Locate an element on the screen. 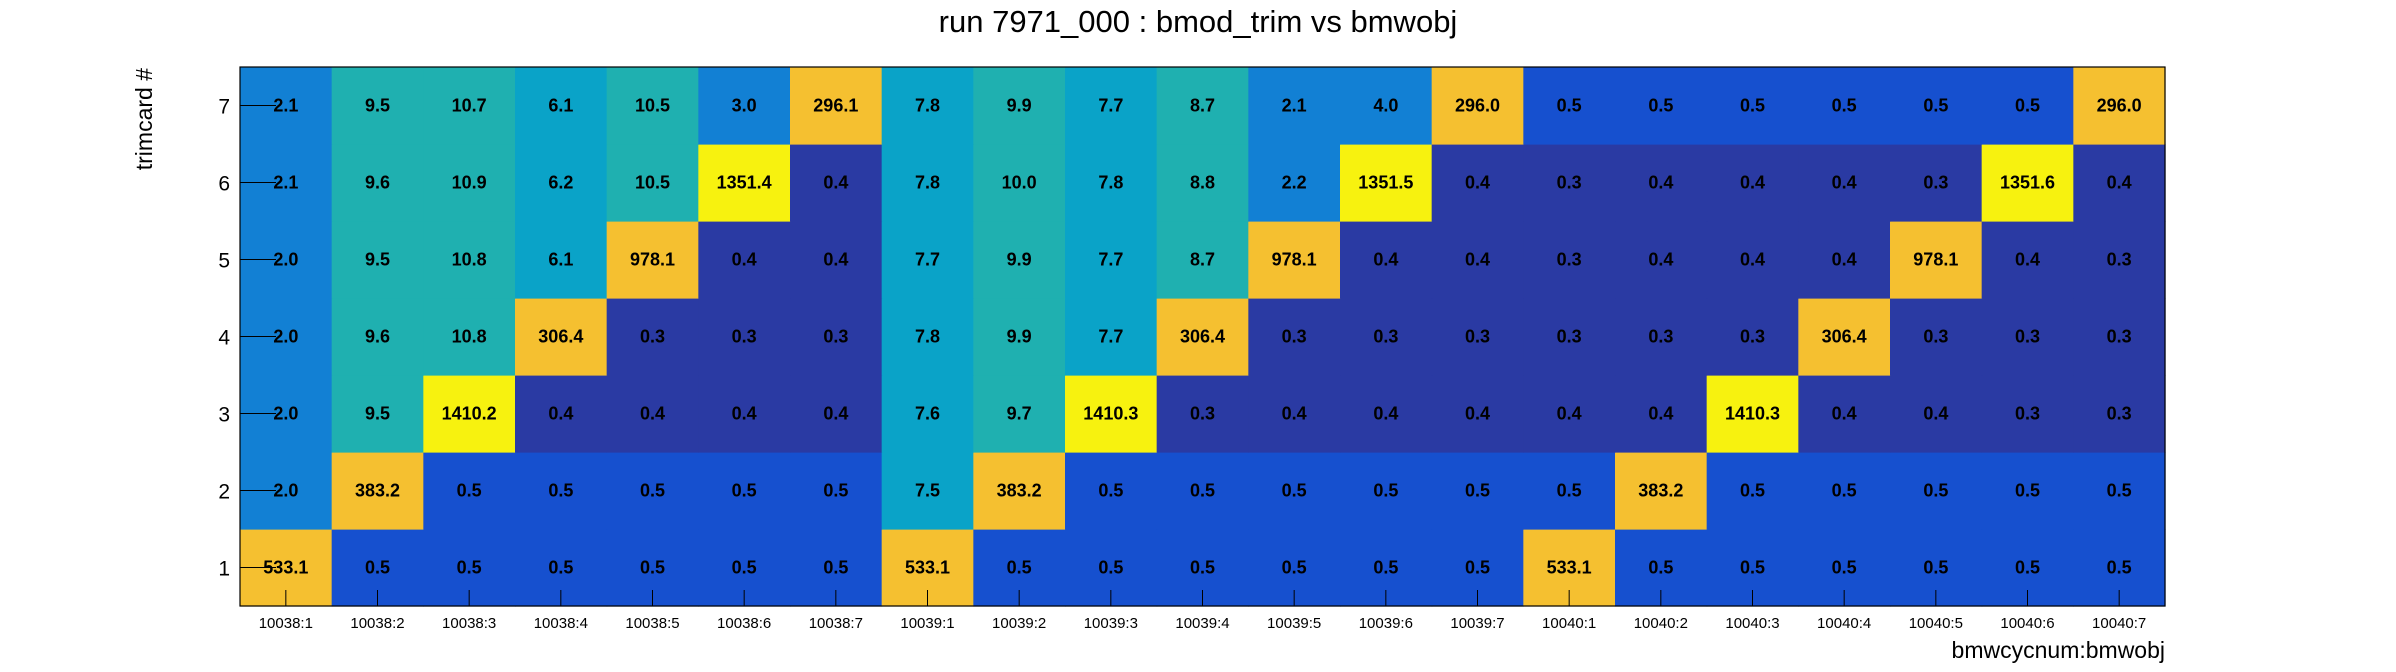 The image size is (2396, 672). x-tick-label: 10038:5 is located at coordinates (652, 623).